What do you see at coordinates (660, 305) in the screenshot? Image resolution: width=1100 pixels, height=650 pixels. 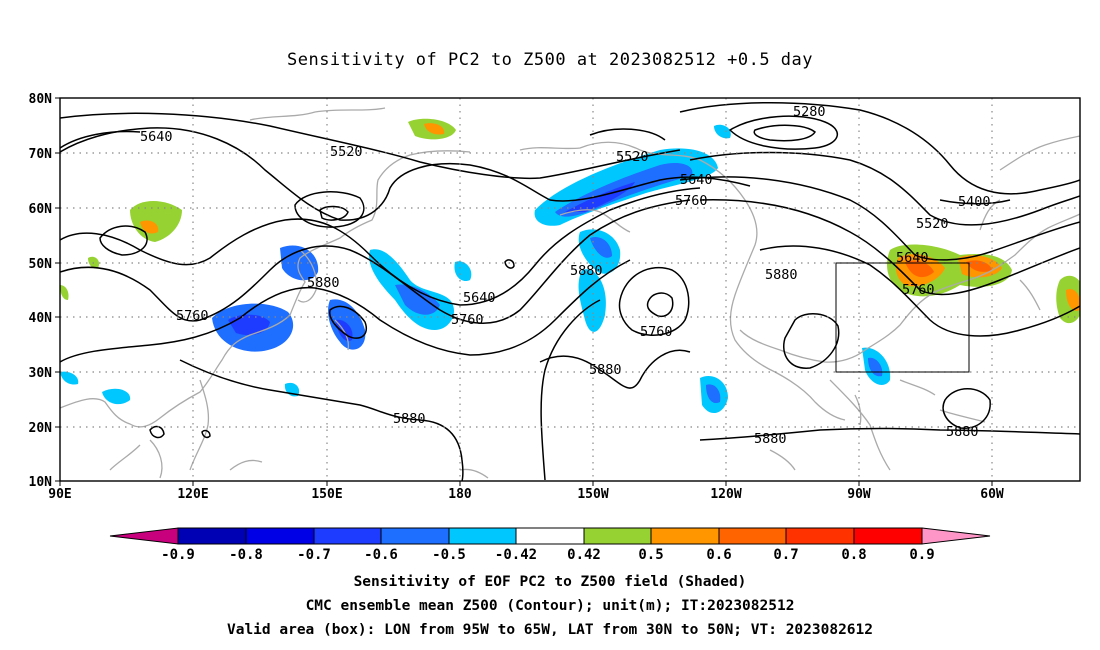 I see `contour-5760-low-inner` at bounding box center [660, 305].